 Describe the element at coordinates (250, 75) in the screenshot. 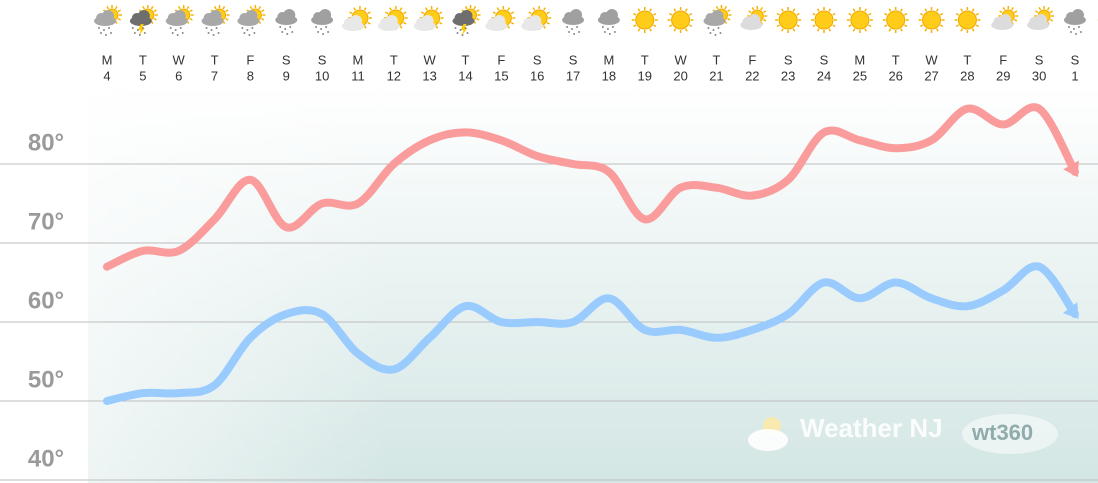

I see `x-tick-date: 8` at that location.